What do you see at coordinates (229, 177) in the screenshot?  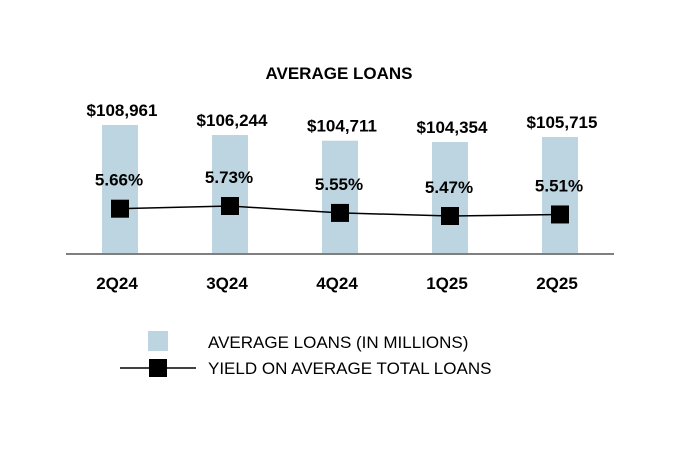 I see `yield-value-label: 5.73%` at bounding box center [229, 177].